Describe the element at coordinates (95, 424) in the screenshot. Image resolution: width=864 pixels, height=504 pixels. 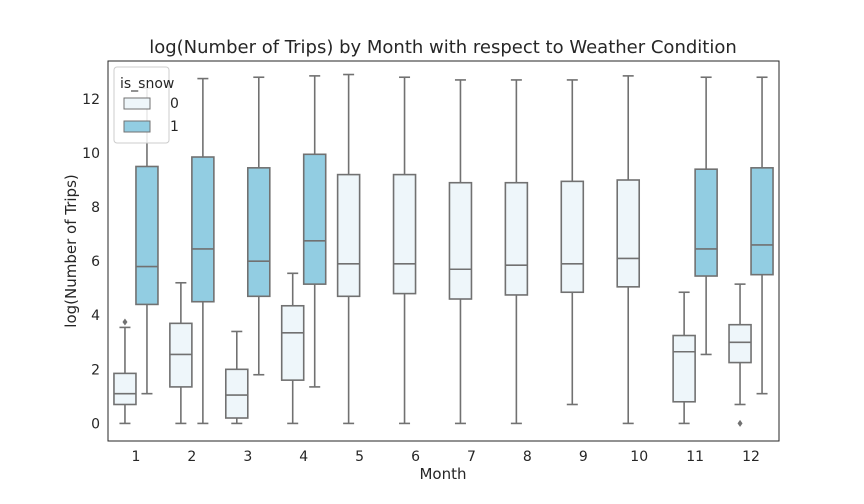
I see `y-tick-label: 0` at that location.